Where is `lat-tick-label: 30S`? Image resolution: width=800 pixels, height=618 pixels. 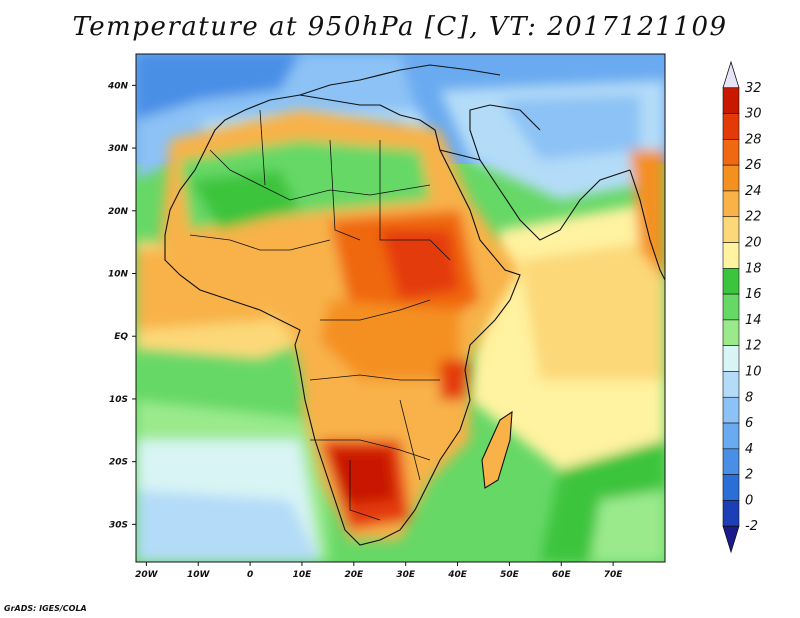
lat-tick-label: 30S is located at coordinates (118, 525).